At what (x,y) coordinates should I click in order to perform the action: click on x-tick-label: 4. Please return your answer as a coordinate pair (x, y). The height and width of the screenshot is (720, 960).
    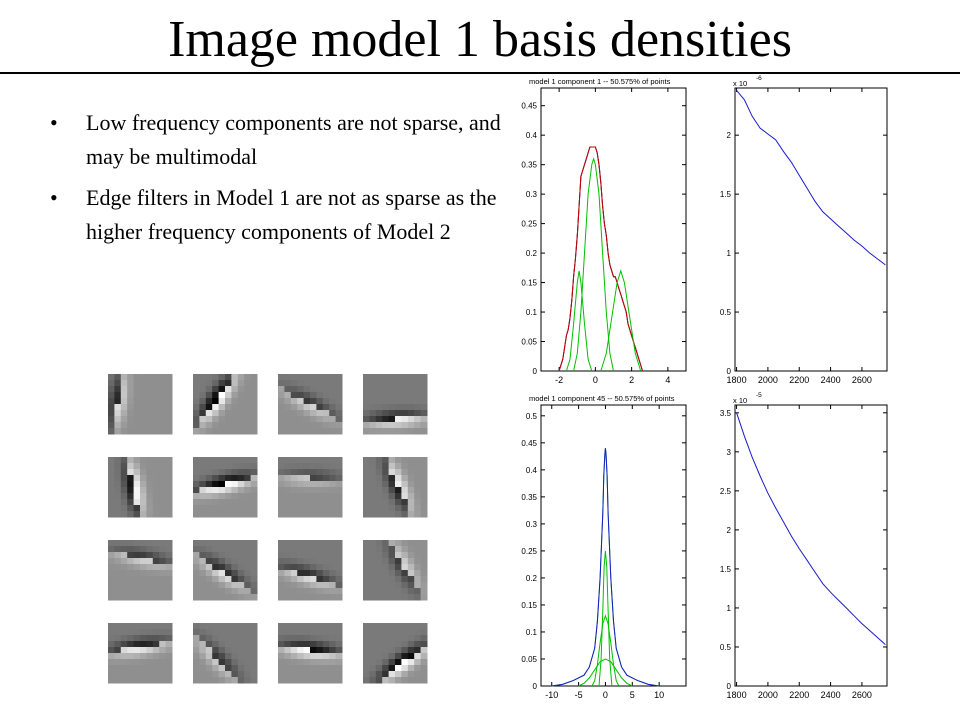
    Looking at the image, I should click on (667, 380).